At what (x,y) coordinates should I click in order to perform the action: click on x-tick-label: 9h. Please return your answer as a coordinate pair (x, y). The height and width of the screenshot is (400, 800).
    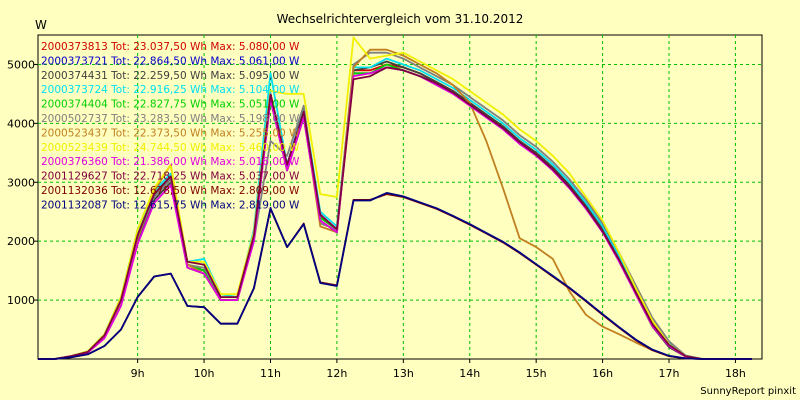
    Looking at the image, I should click on (138, 373).